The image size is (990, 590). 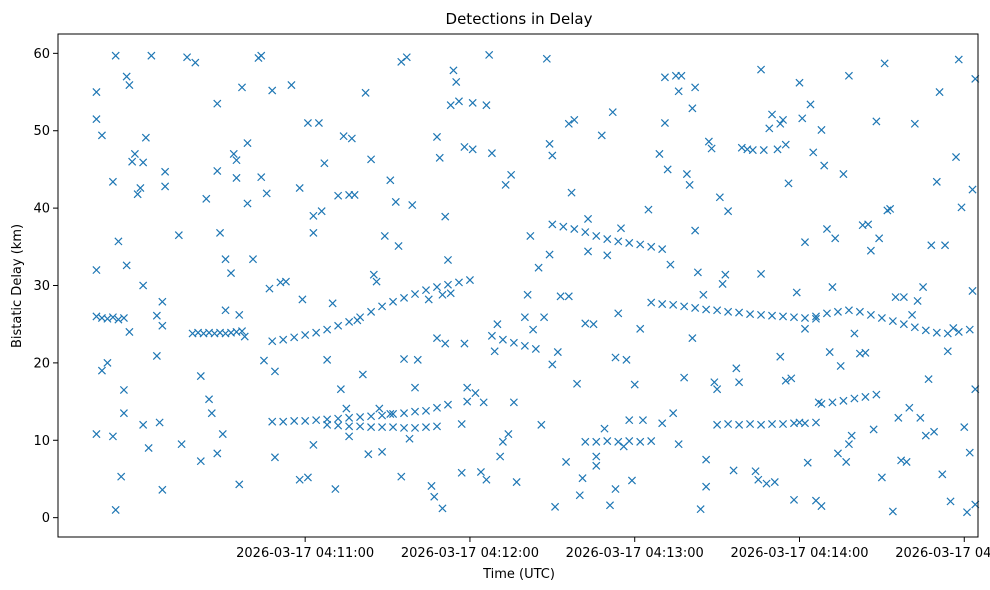 What do you see at coordinates (799, 553) in the screenshot?
I see `x-tick-label: 2026-03-17 04:14:00` at bounding box center [799, 553].